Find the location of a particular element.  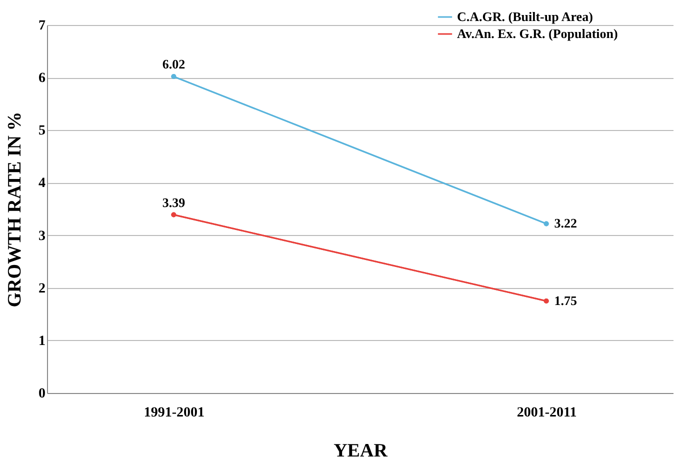

y-tick-label: 5 is located at coordinates (42, 131).